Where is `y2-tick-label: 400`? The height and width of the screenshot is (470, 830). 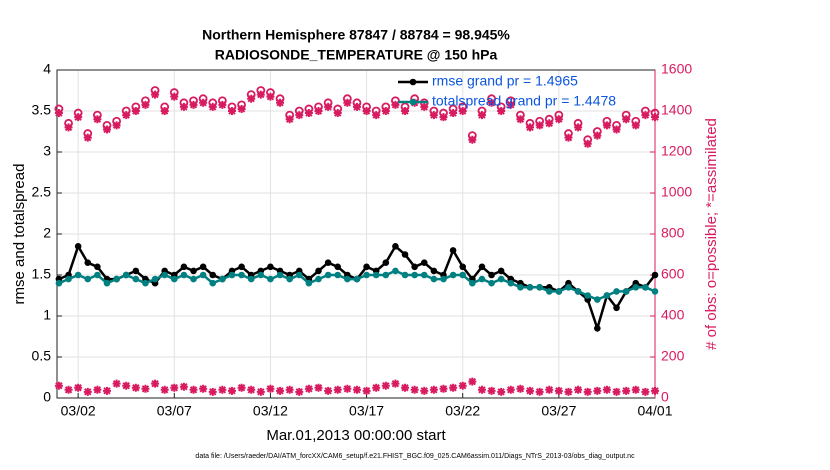
y2-tick-label: 400 is located at coordinates (673, 315).